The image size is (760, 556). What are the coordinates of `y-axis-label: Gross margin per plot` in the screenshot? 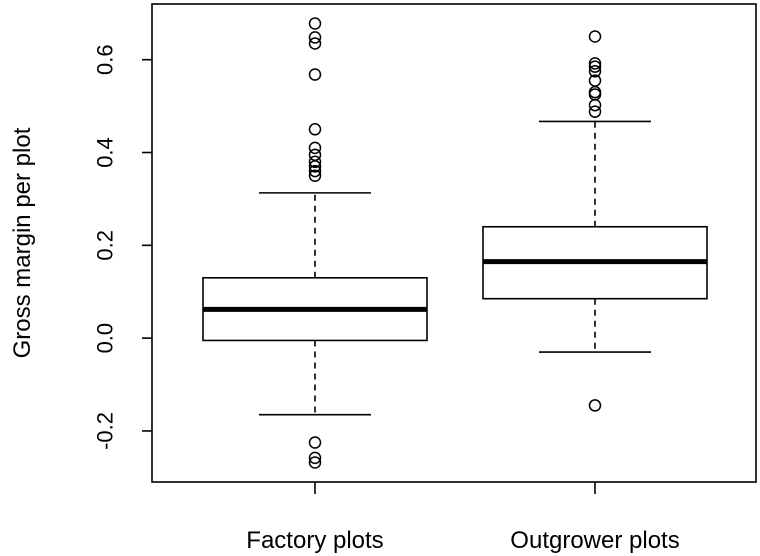 It's located at (22, 242).